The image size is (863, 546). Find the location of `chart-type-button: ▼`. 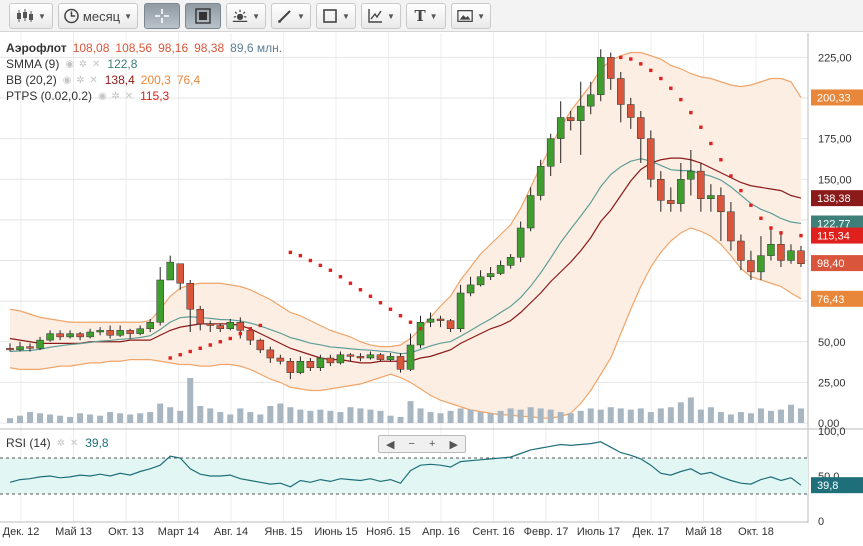

chart-type-button: ▼ is located at coordinates (31, 16).